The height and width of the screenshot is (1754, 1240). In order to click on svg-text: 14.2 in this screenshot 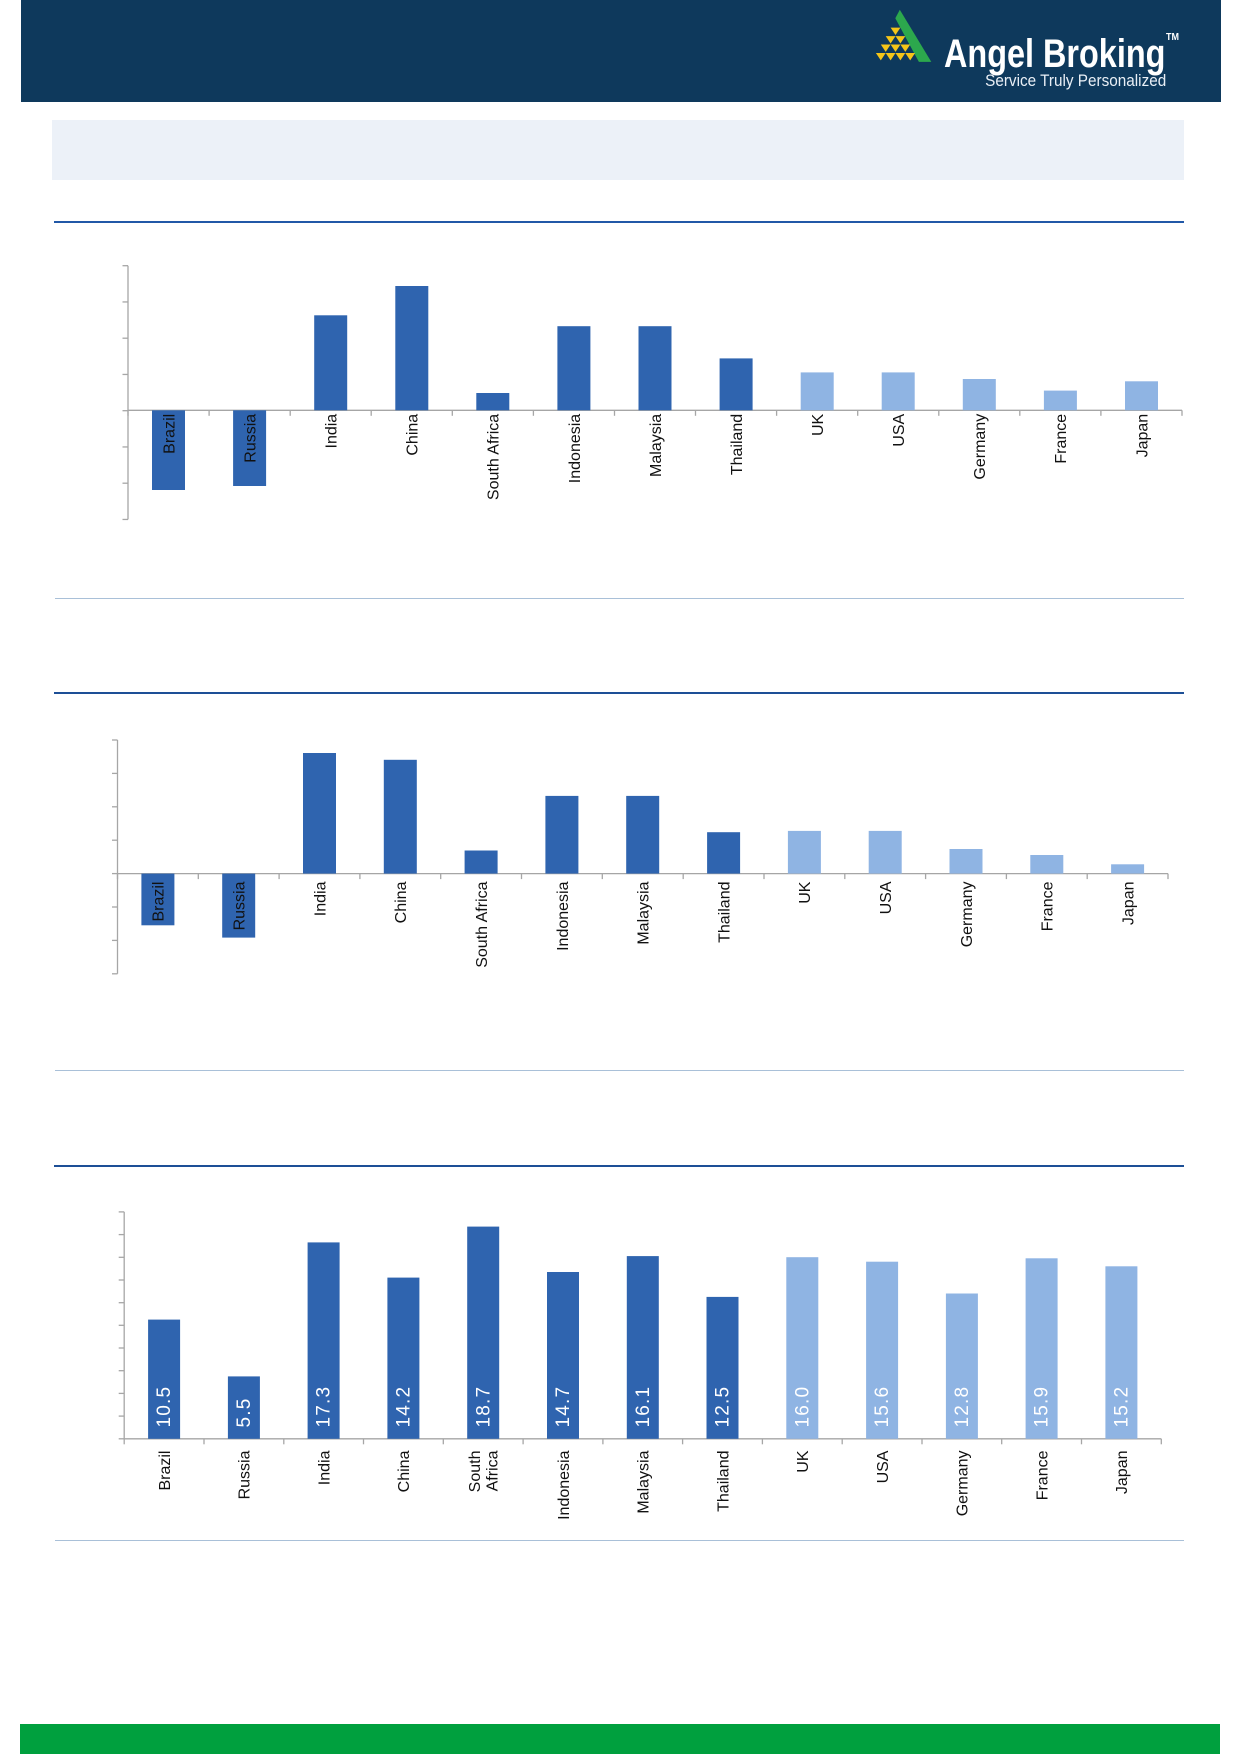, I will do `click(404, 1407)`.